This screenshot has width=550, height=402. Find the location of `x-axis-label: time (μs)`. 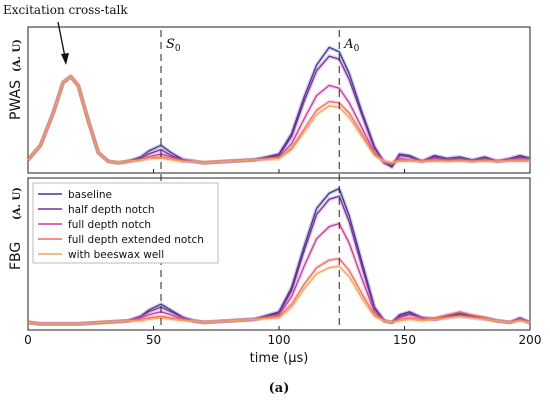

x-axis-label: time (μs) is located at coordinates (279, 358).